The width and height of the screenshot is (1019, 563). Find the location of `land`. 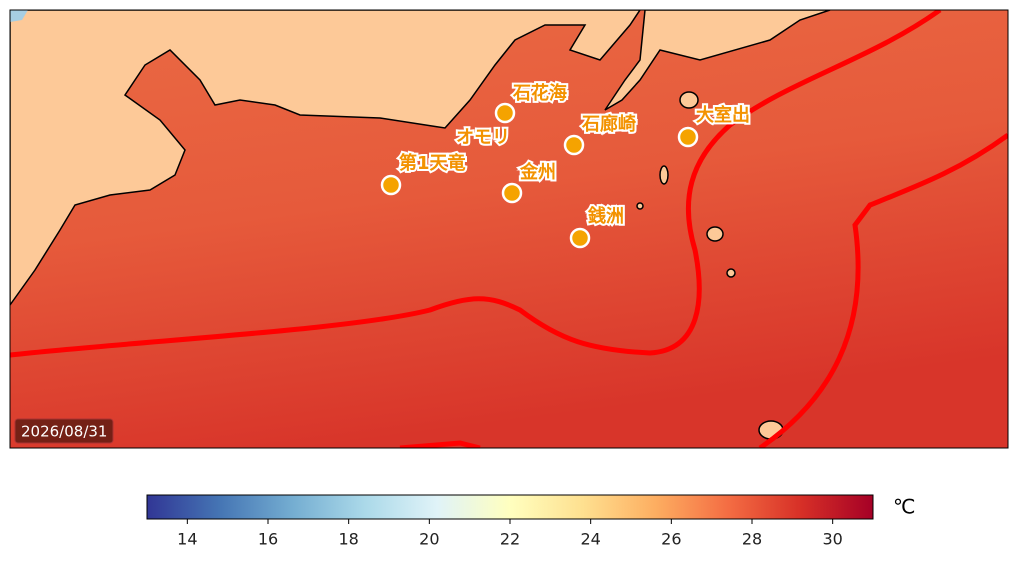

land is located at coordinates (717, 60).